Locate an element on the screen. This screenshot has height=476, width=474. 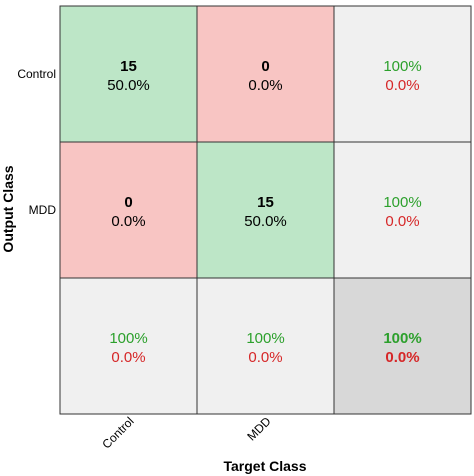
x-tick-label: Control is located at coordinates (117, 432).